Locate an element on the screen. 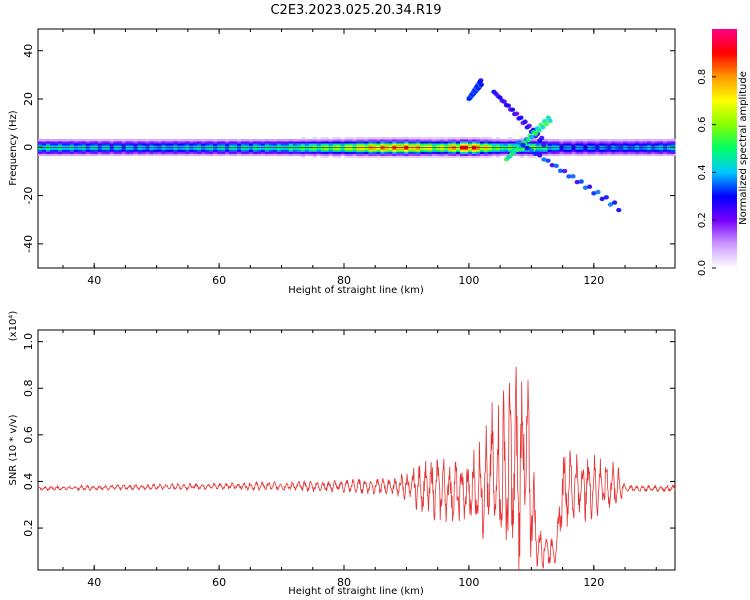 This screenshot has height=600, width=750. snr-xlabel: Height of straight line (km) is located at coordinates (356, 591).